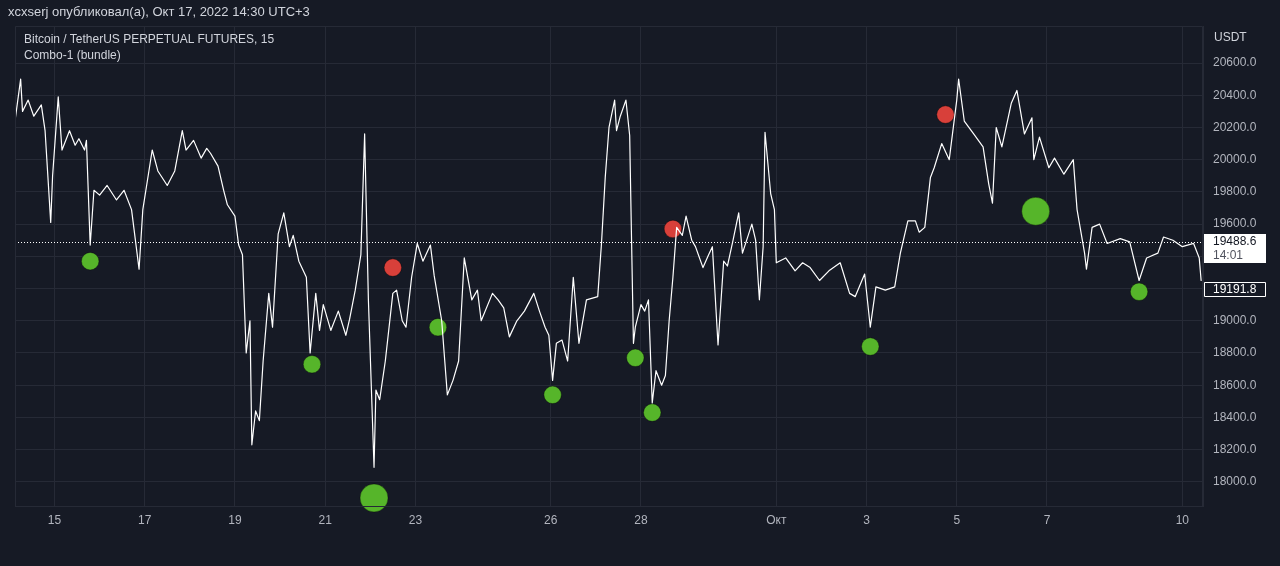 The width and height of the screenshot is (1280, 566). What do you see at coordinates (159, 11) in the screenshot?
I see `text: xcxserj опубликовал(а), Окт 17, 2022 14:30 UTC+3` at bounding box center [159, 11].